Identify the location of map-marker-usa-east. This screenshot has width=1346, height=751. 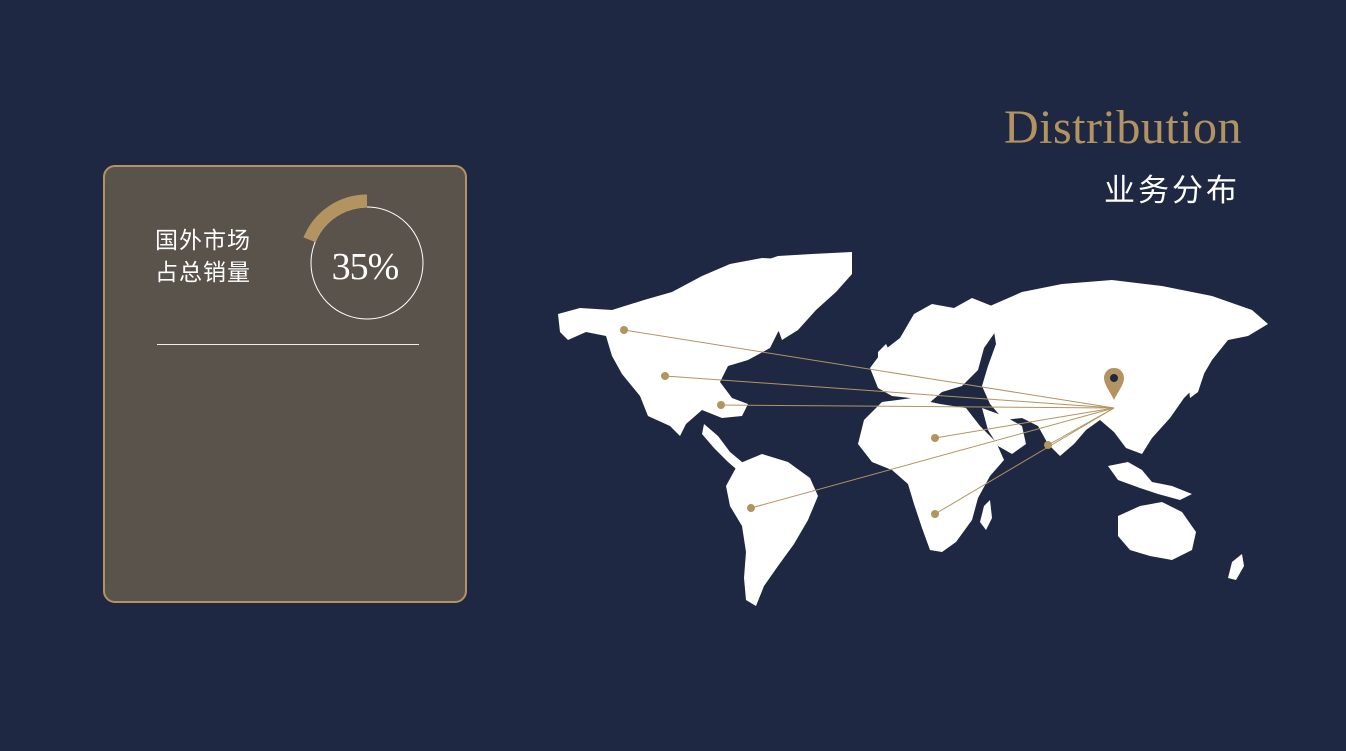
(721, 405).